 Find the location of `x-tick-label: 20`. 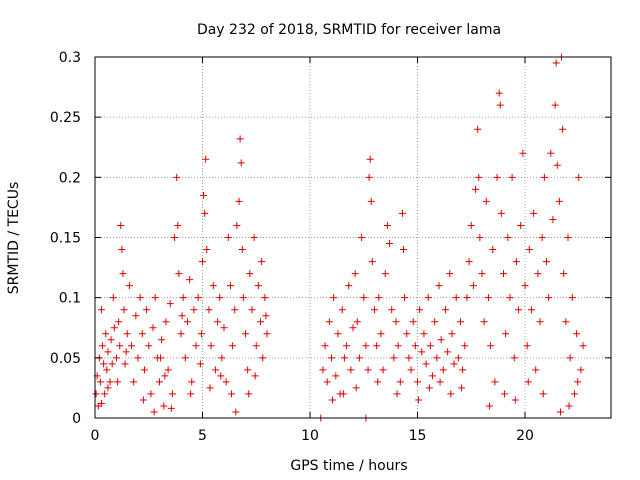

x-tick-label: 20 is located at coordinates (525, 436).